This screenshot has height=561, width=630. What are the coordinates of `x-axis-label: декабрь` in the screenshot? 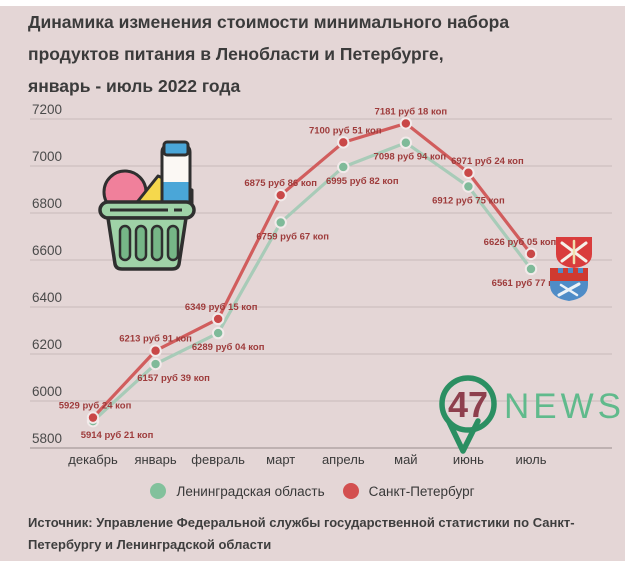 It's located at (93, 459).